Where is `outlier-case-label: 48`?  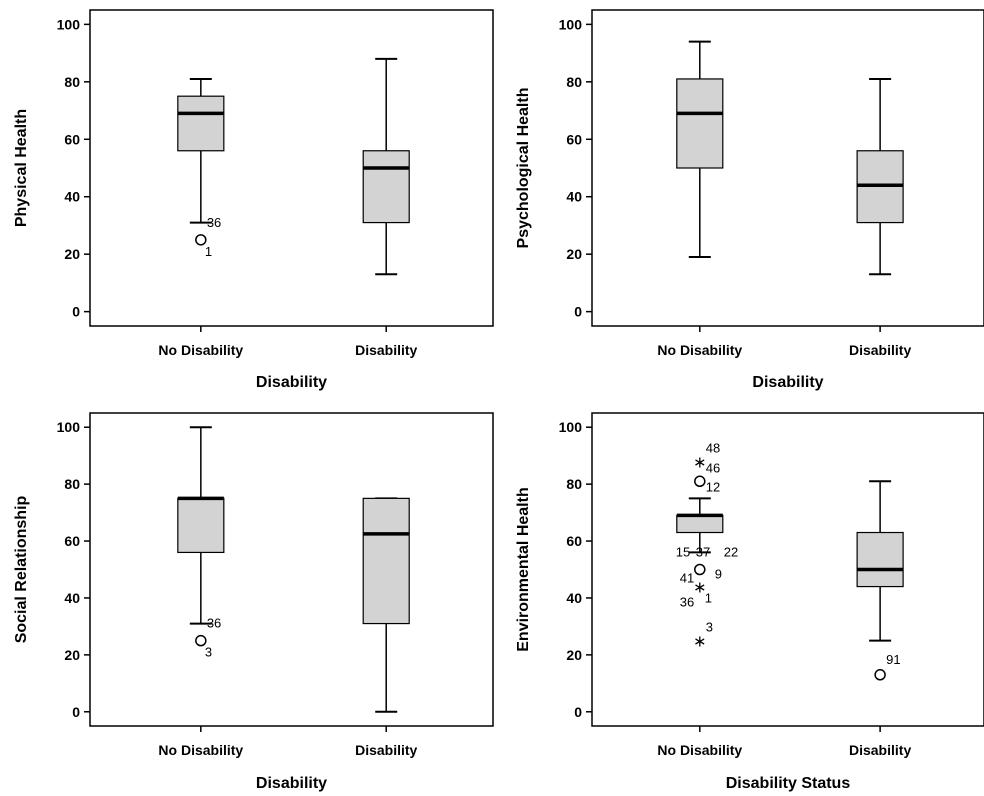 outlier-case-label: 48 is located at coordinates (713, 447).